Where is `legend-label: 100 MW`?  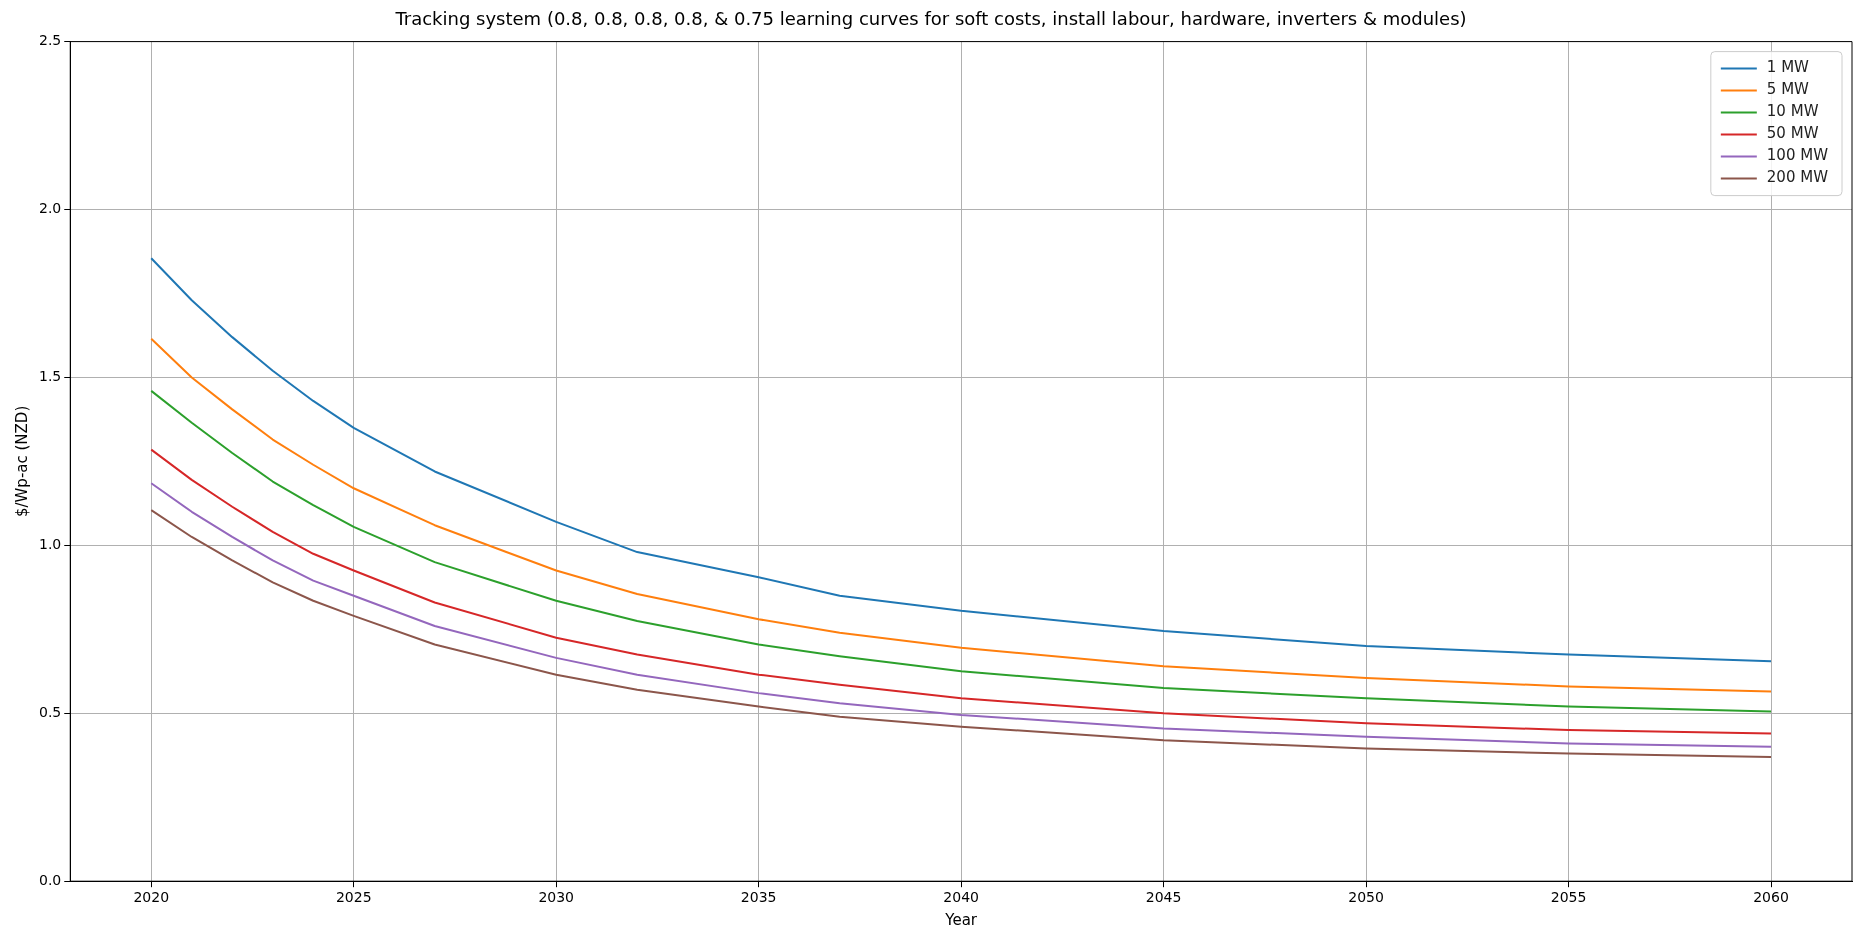 legend-label: 100 MW is located at coordinates (1797, 155).